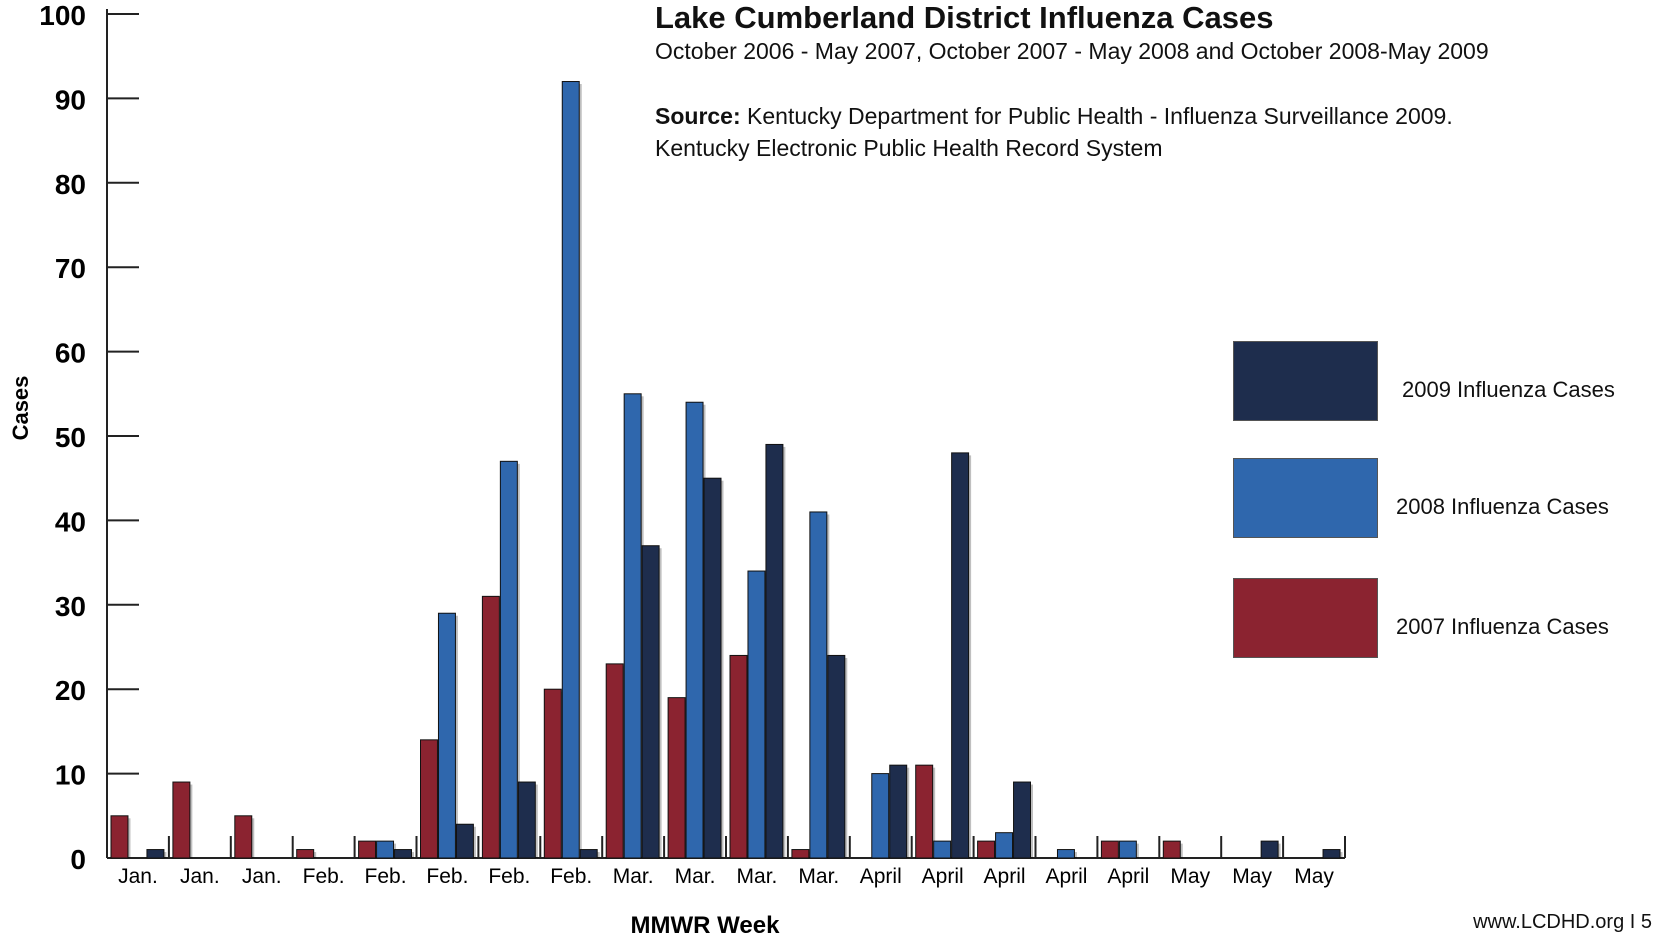 The image size is (1660, 938). What do you see at coordinates (70, 268) in the screenshot?
I see `y-tick-label: 70` at bounding box center [70, 268].